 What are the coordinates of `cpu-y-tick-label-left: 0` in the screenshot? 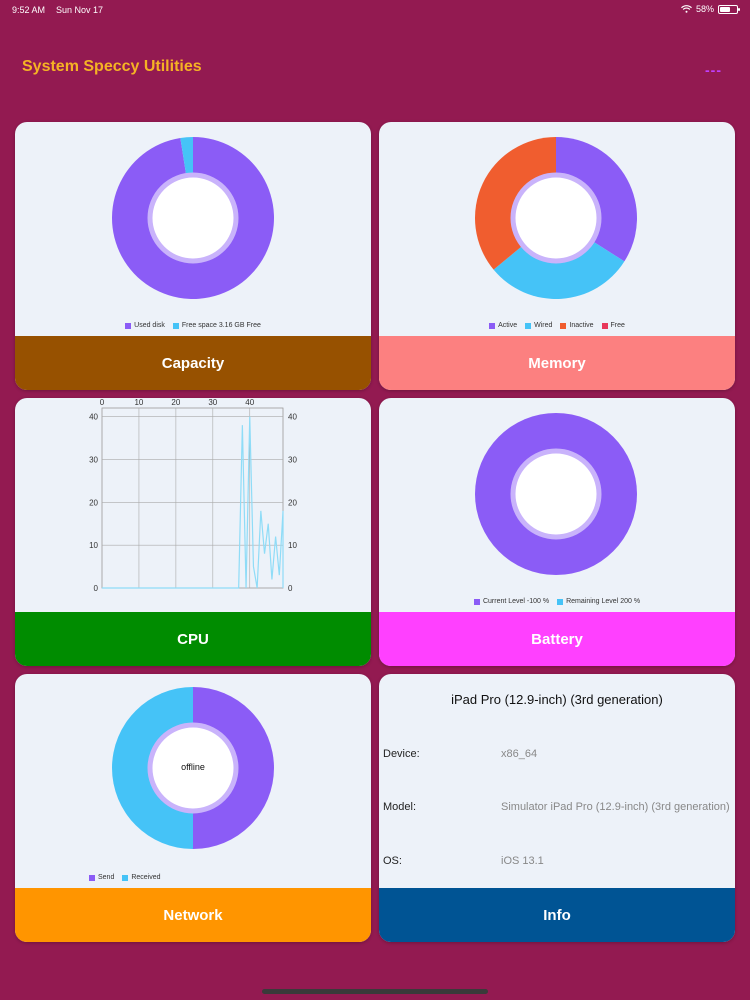 It's located at (96, 588).